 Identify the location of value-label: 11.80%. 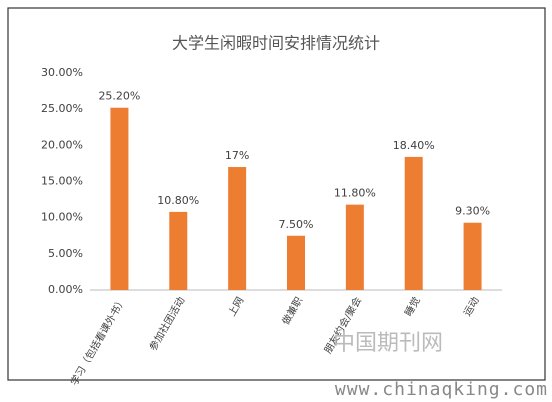
(355, 193).